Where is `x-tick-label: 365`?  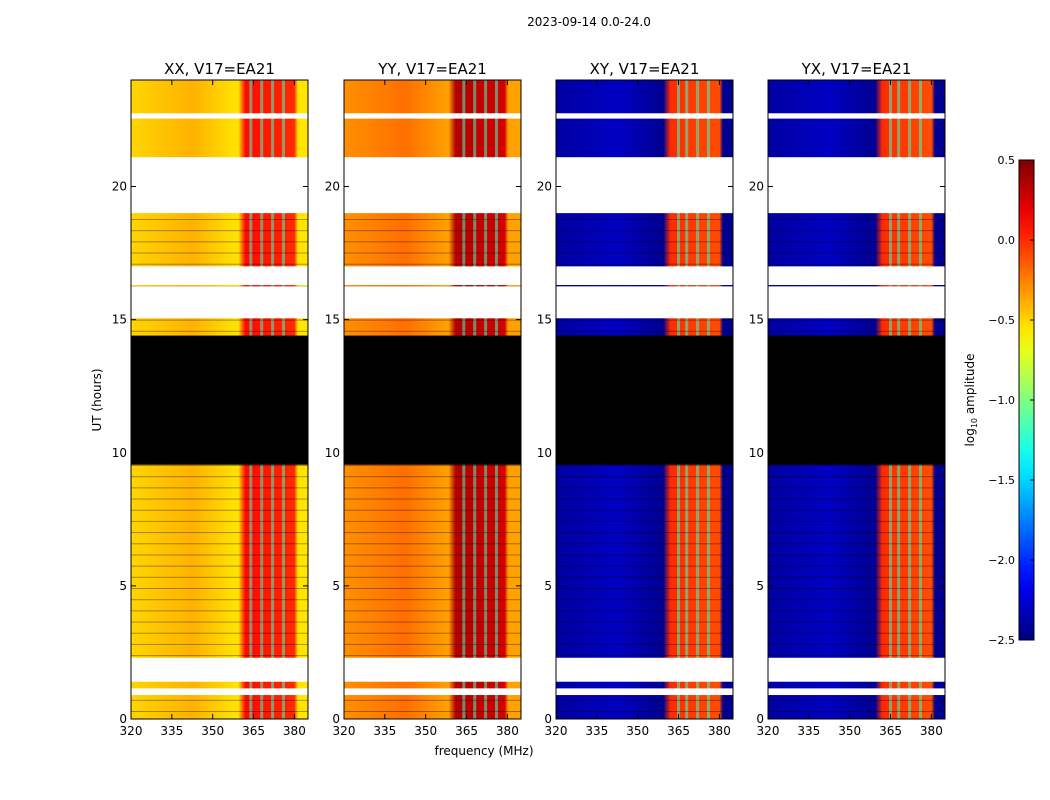 x-tick-label: 365 is located at coordinates (890, 731).